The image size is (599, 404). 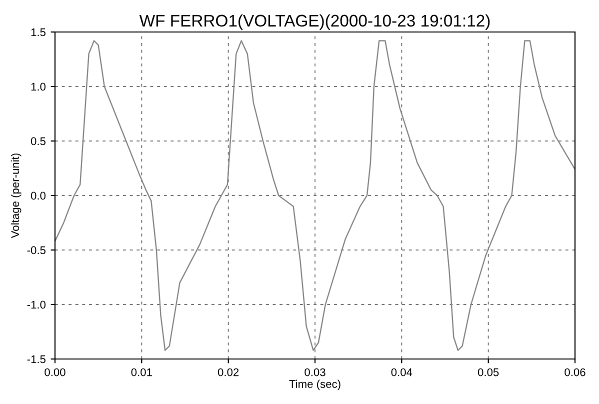 What do you see at coordinates (36, 304) in the screenshot?
I see `y-tick-label: -1.0` at bounding box center [36, 304].